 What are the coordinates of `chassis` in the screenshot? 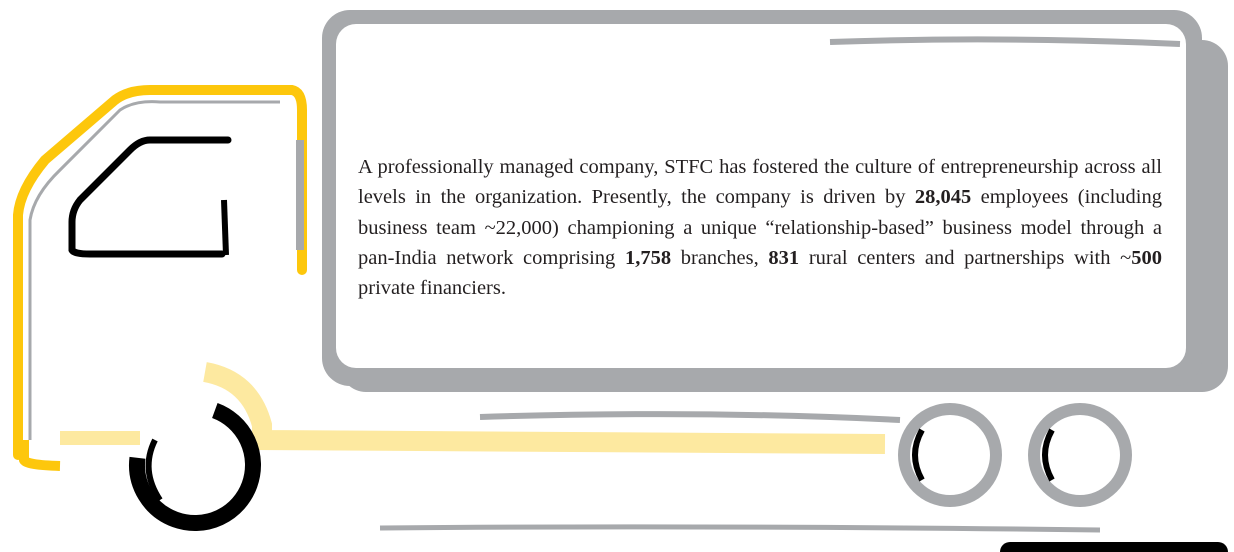 It's located at (544, 408).